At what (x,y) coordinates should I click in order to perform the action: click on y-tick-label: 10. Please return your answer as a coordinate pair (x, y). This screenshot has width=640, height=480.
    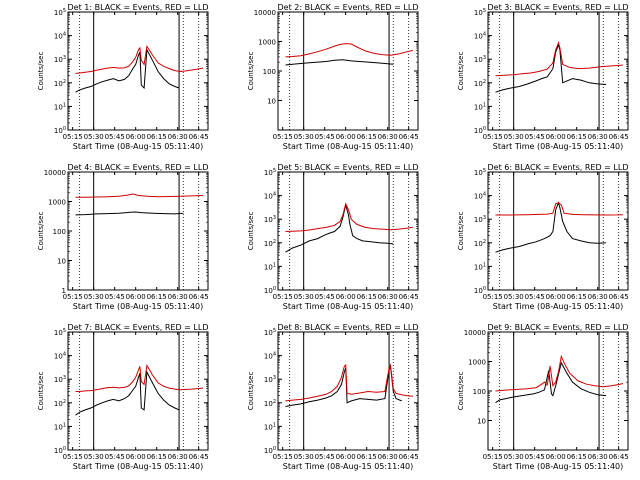
    Looking at the image, I should click on (271, 102).